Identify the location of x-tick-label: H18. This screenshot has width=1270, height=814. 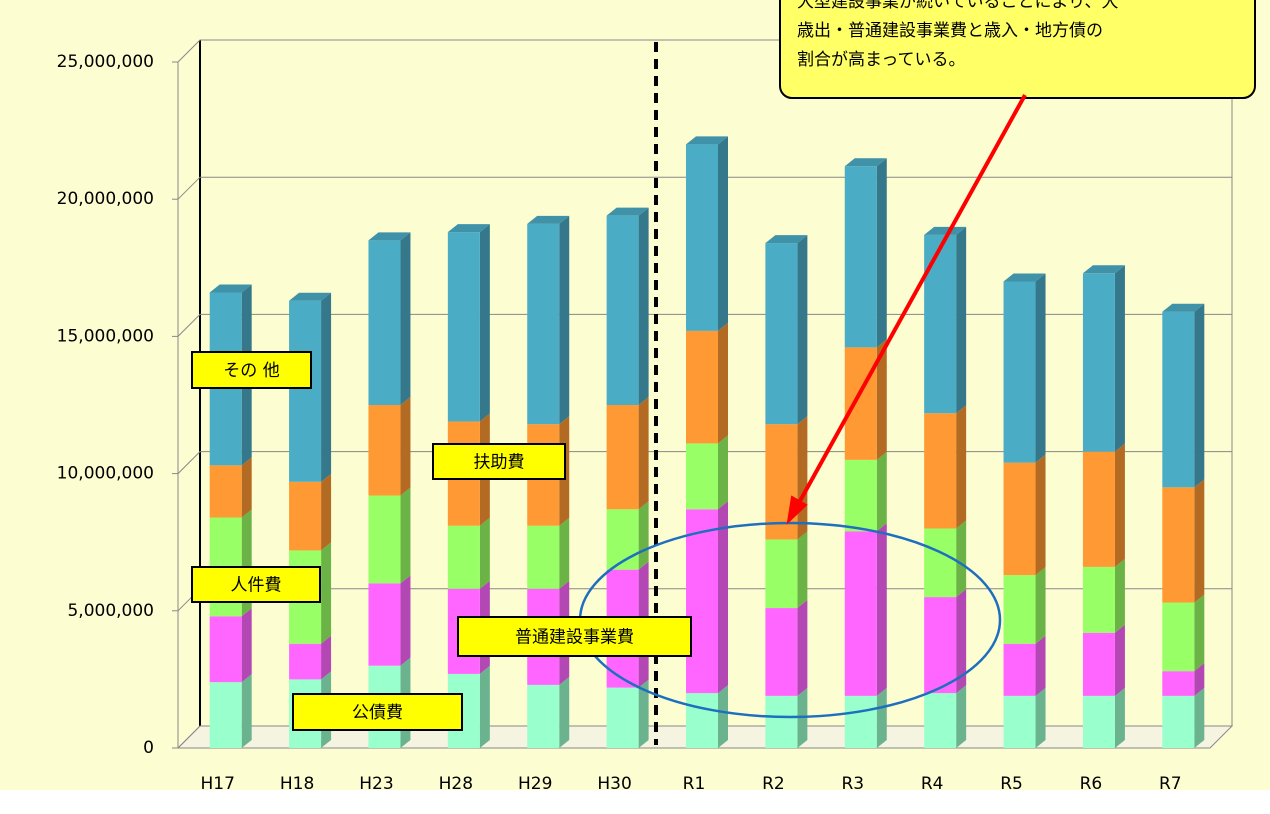
(297, 784).